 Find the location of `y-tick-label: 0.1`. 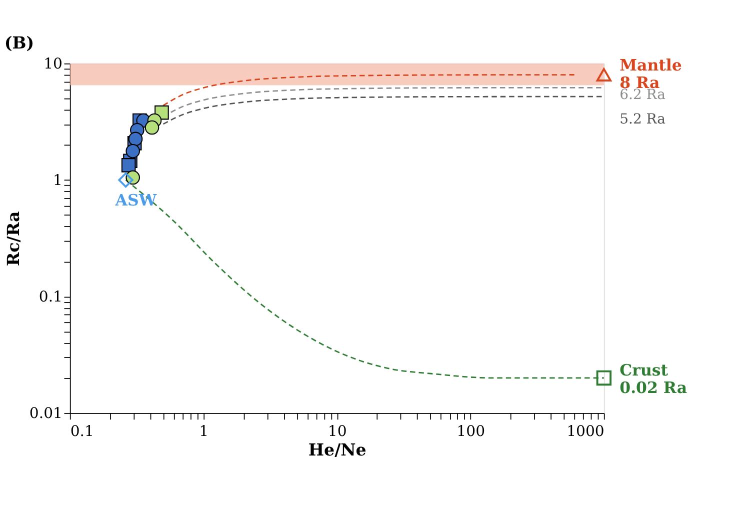

y-tick-label: 0.1 is located at coordinates (50, 296).